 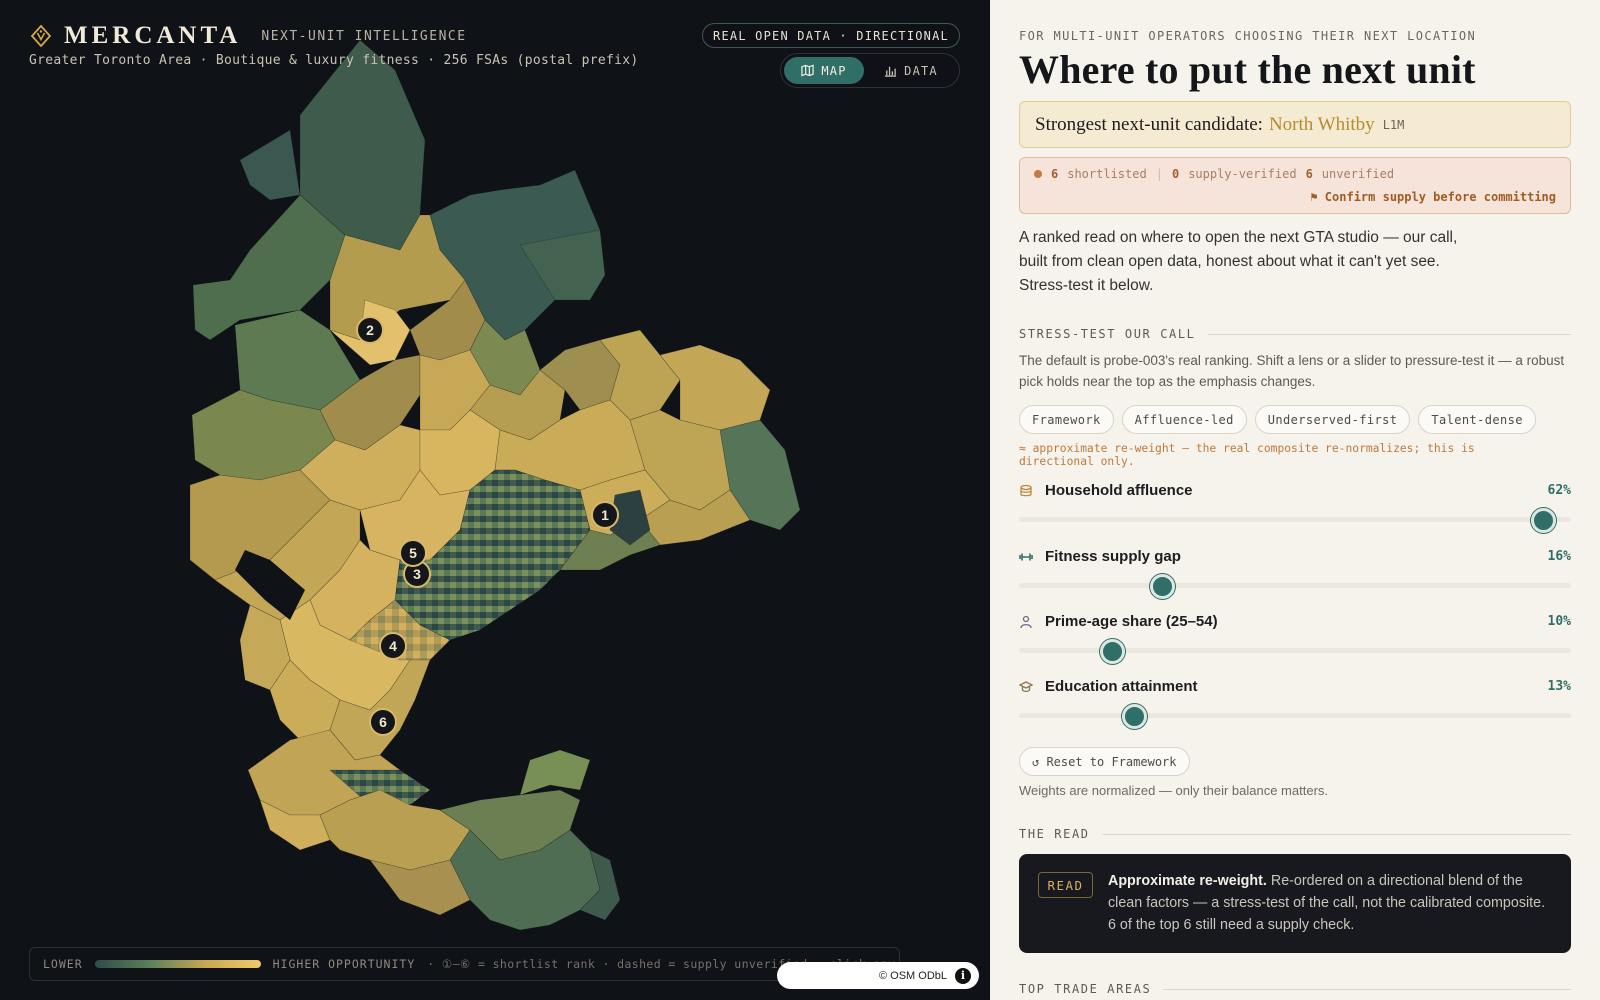 What do you see at coordinates (1332, 419) in the screenshot?
I see `lens-underserved-first: Underserved-first` at bounding box center [1332, 419].